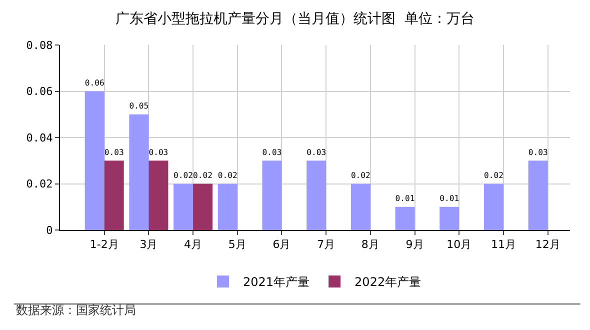  Describe the element at coordinates (276, 282) in the screenshot. I see `legend-label: 2021年产量` at that location.